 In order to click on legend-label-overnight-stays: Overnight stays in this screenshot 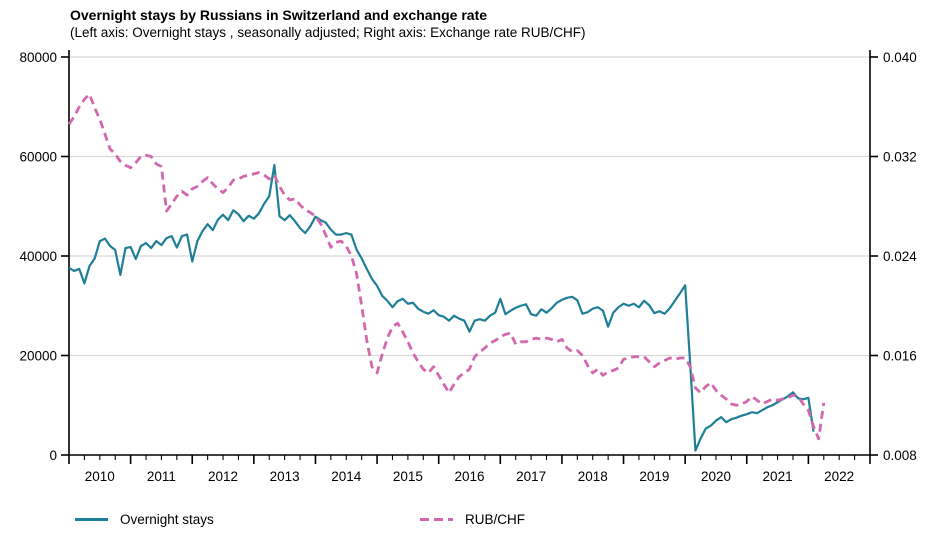, I will do `click(167, 519)`.